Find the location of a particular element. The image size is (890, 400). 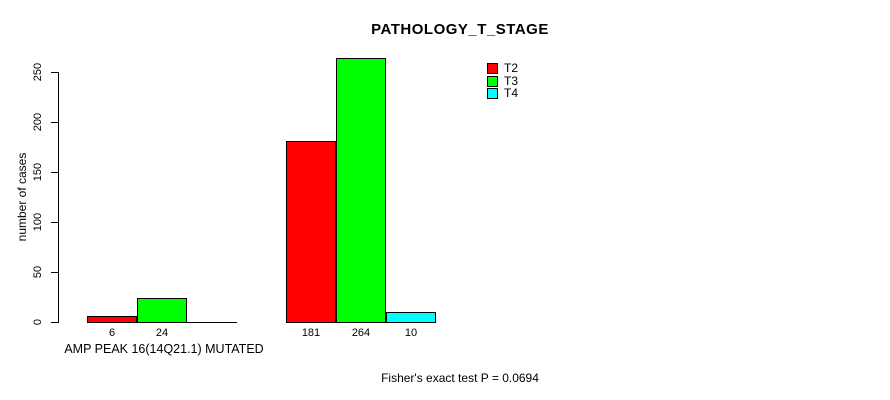

y-tick-label: 250 is located at coordinates (38, 72).